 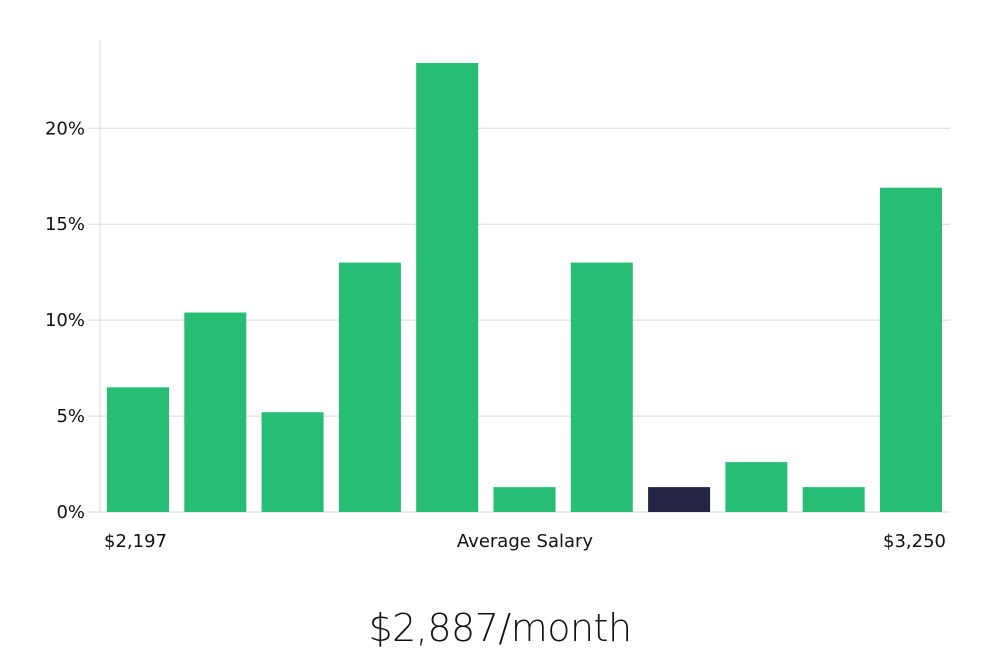 What do you see at coordinates (70, 416) in the screenshot?
I see `y-tick-label: 5%` at bounding box center [70, 416].